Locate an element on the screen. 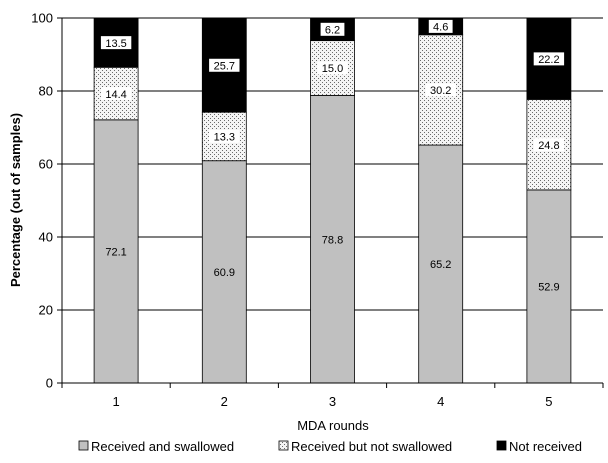 This screenshot has height=463, width=608. legend-label-received-and-swallowed: Received and swallowed is located at coordinates (162, 446).